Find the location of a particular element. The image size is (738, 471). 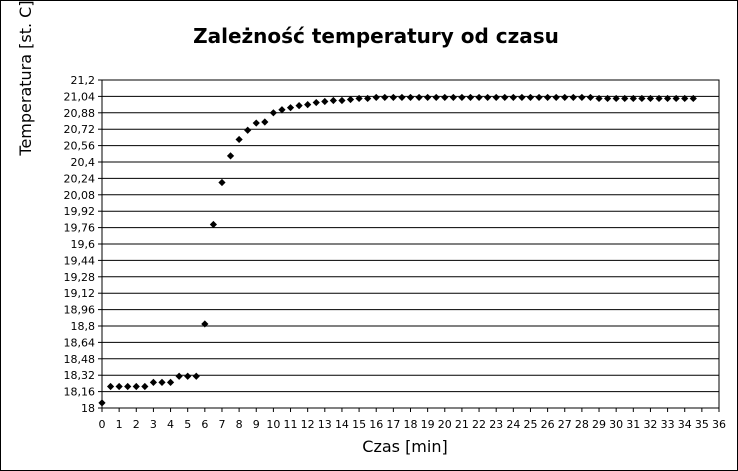

x-tick-label: 29 is located at coordinates (599, 424).